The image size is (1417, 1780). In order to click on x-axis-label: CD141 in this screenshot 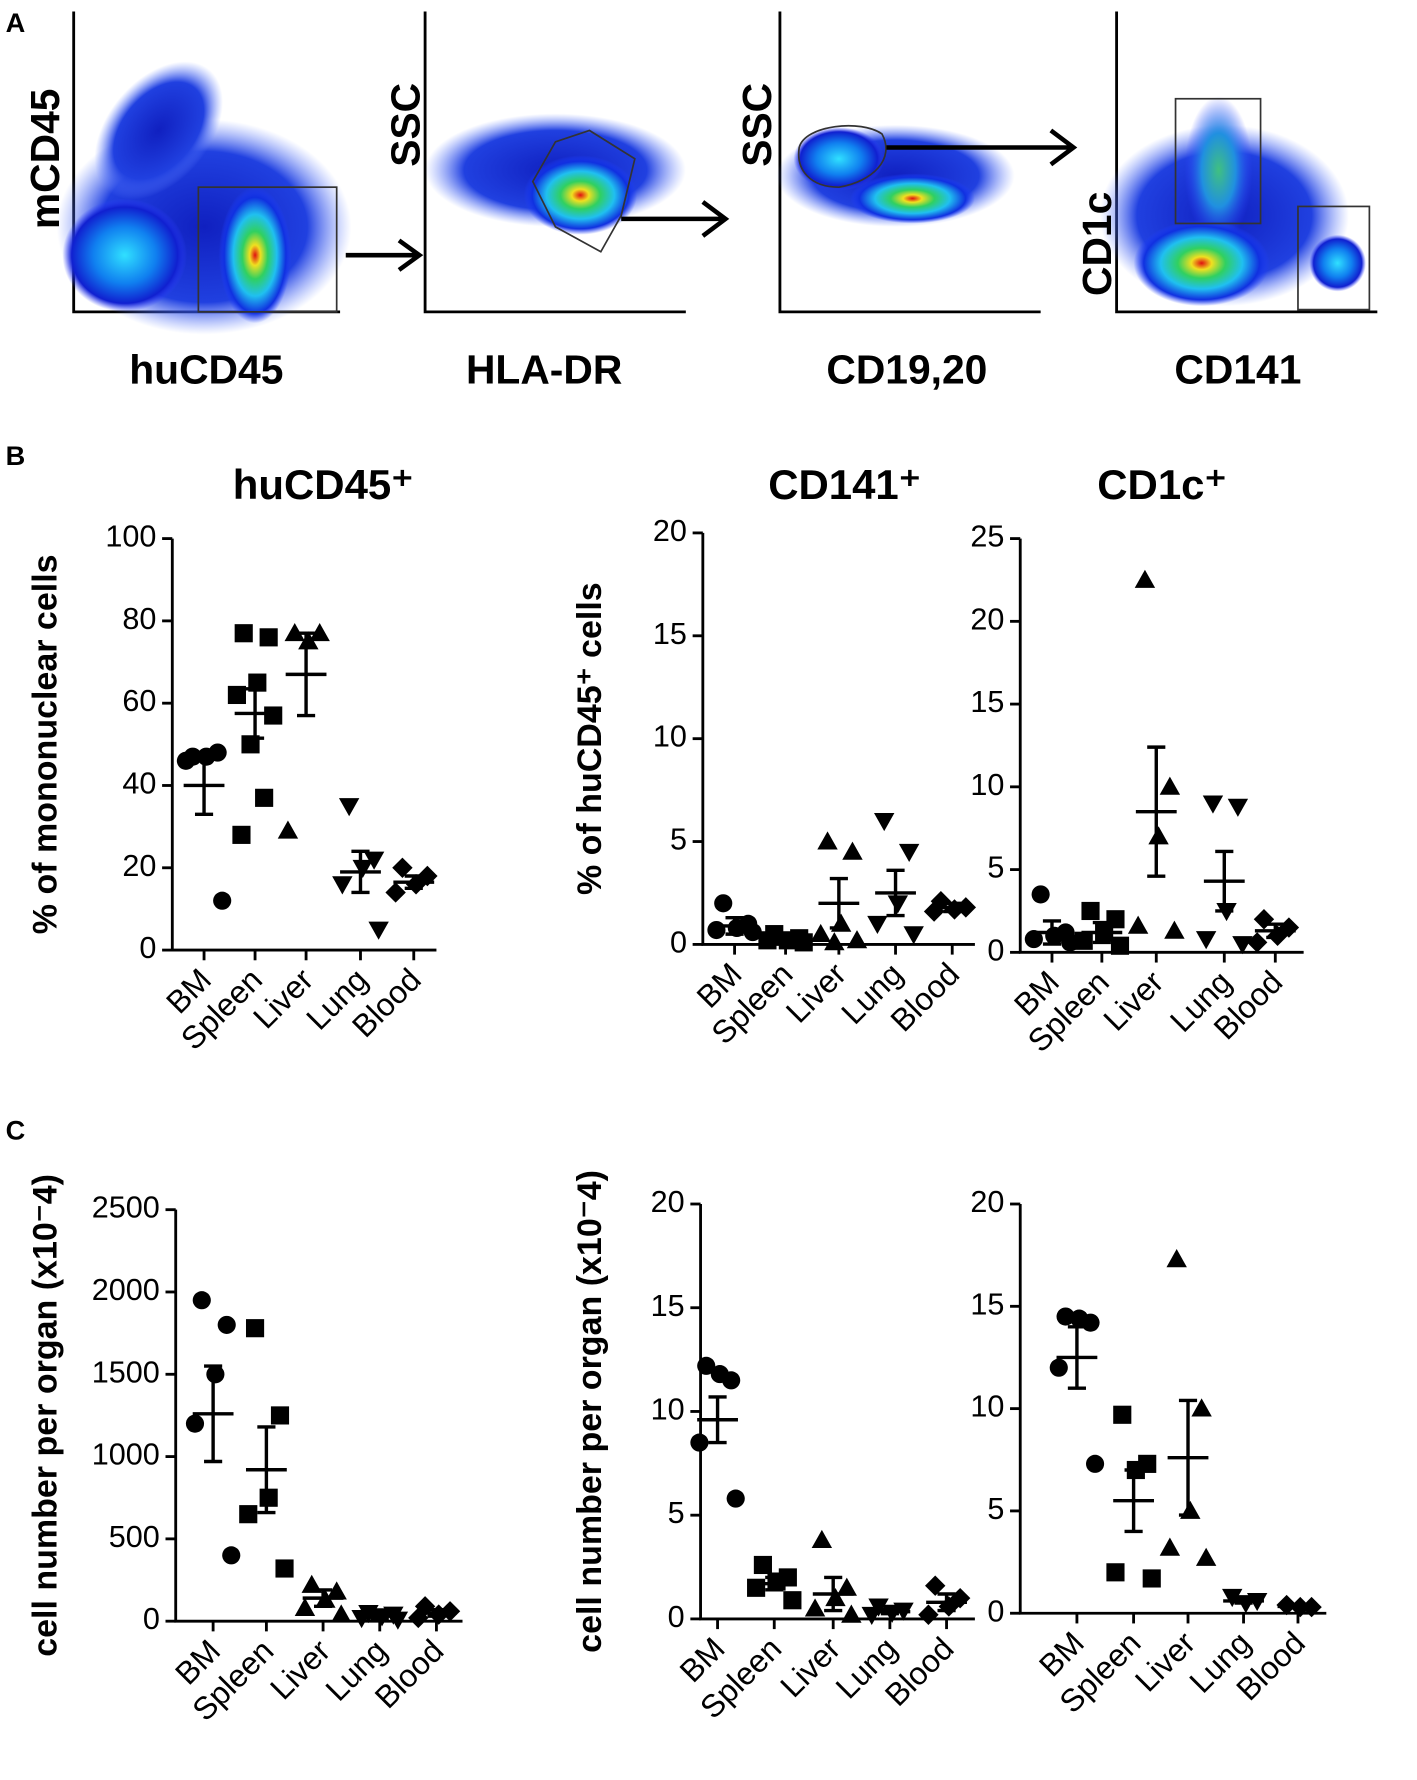, I will do `click(1237, 369)`.